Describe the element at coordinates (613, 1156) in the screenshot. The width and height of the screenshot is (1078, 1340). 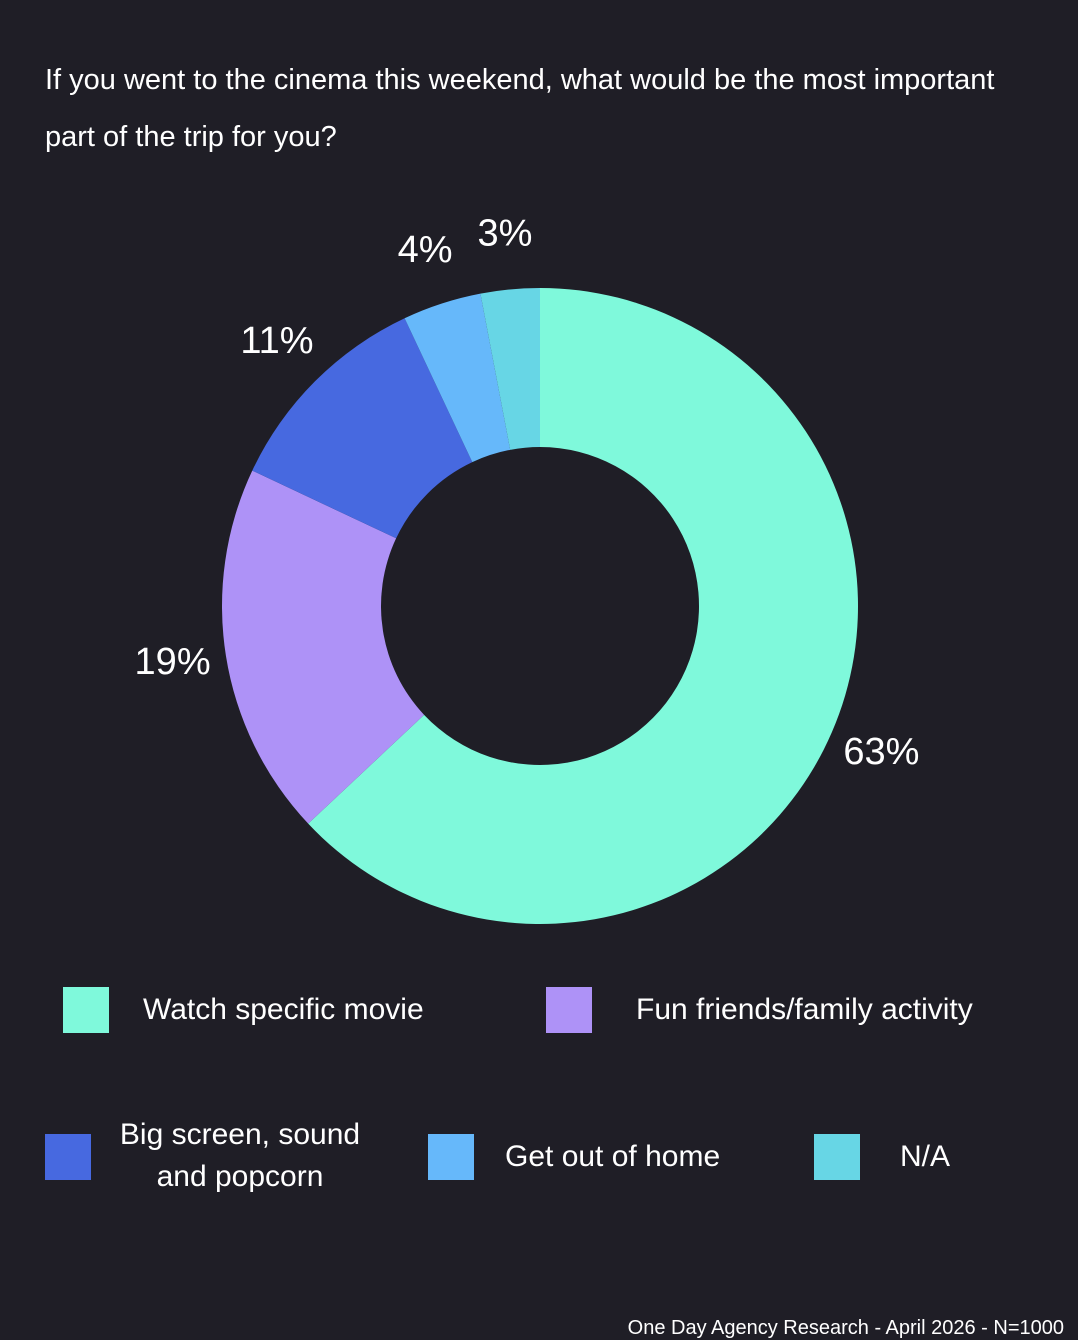
I see `legend-label: Get out of home` at that location.